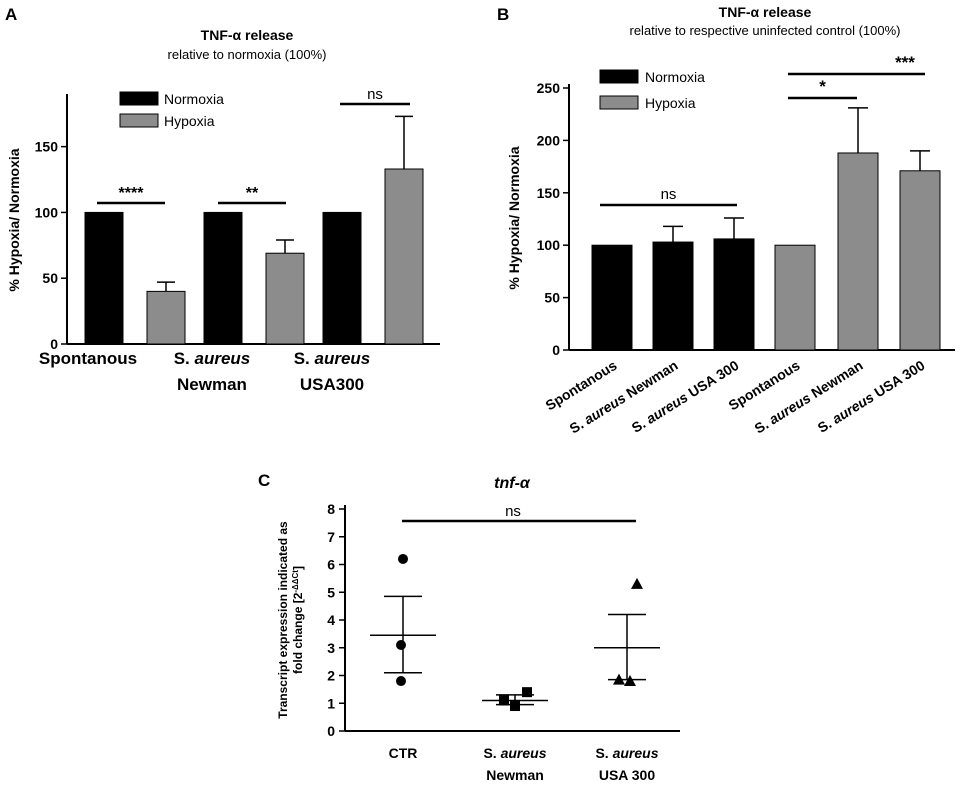 This screenshot has height=788, width=965. Describe the element at coordinates (549, 245) in the screenshot. I see `panel-b-y-tick-label: 100` at that location.